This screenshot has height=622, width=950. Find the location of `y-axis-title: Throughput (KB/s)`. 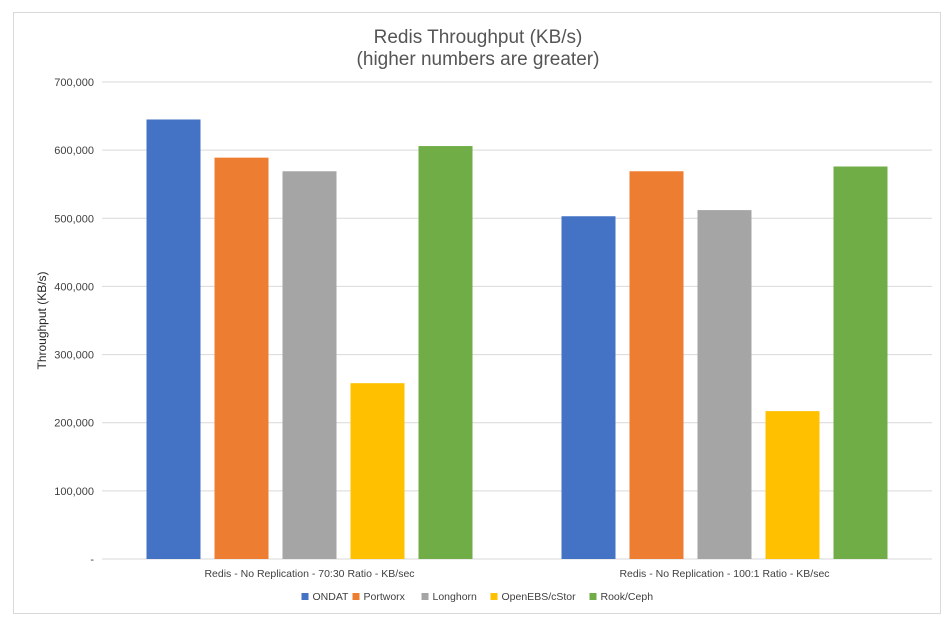

y-axis-title: Throughput (KB/s) is located at coordinates (42, 320).